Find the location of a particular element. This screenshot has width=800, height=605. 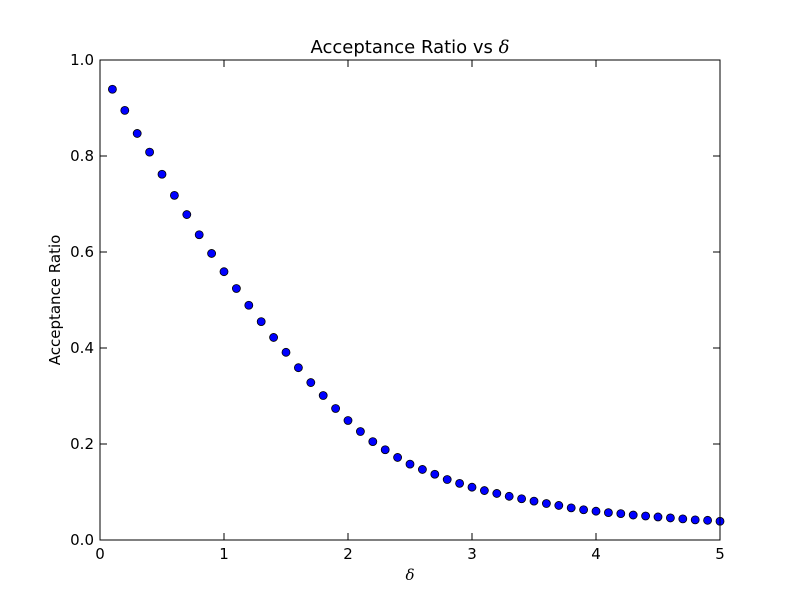

y-tick-label: 0.2 is located at coordinates (82, 444).